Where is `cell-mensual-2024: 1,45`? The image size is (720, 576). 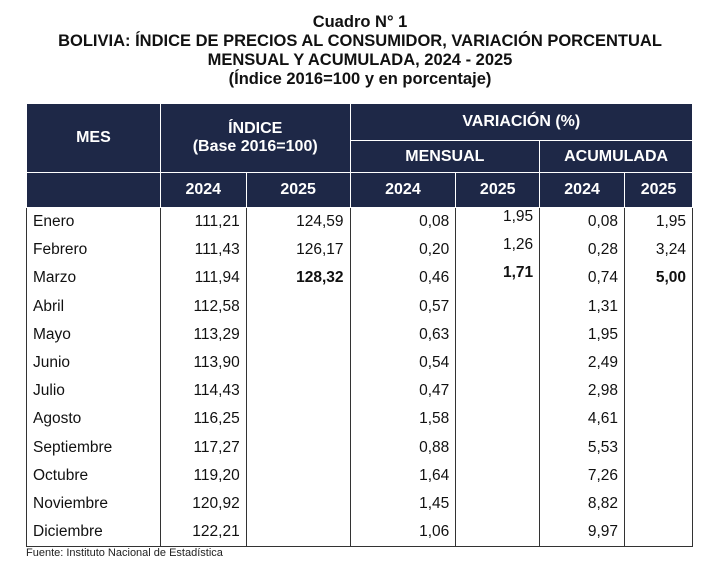 cell-mensual-2024: 1,45 is located at coordinates (403, 504).